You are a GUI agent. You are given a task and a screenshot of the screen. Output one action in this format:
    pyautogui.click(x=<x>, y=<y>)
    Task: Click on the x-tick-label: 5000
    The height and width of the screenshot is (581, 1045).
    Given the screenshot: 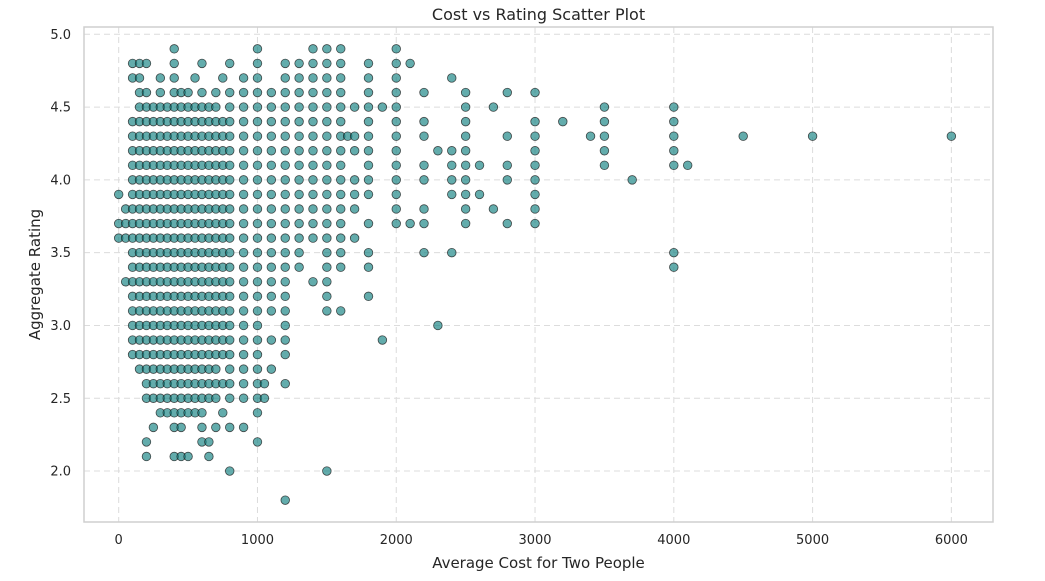 What is the action you would take?
    pyautogui.click(x=812, y=540)
    